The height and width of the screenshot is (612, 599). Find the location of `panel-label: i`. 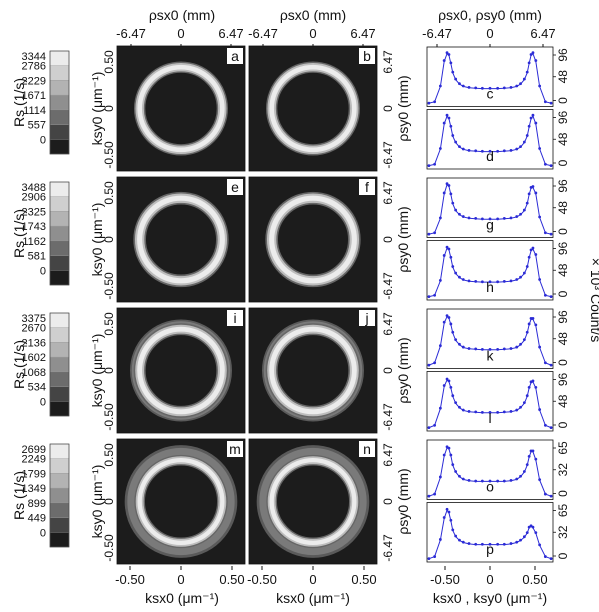

panel-label: i is located at coordinates (234, 318).